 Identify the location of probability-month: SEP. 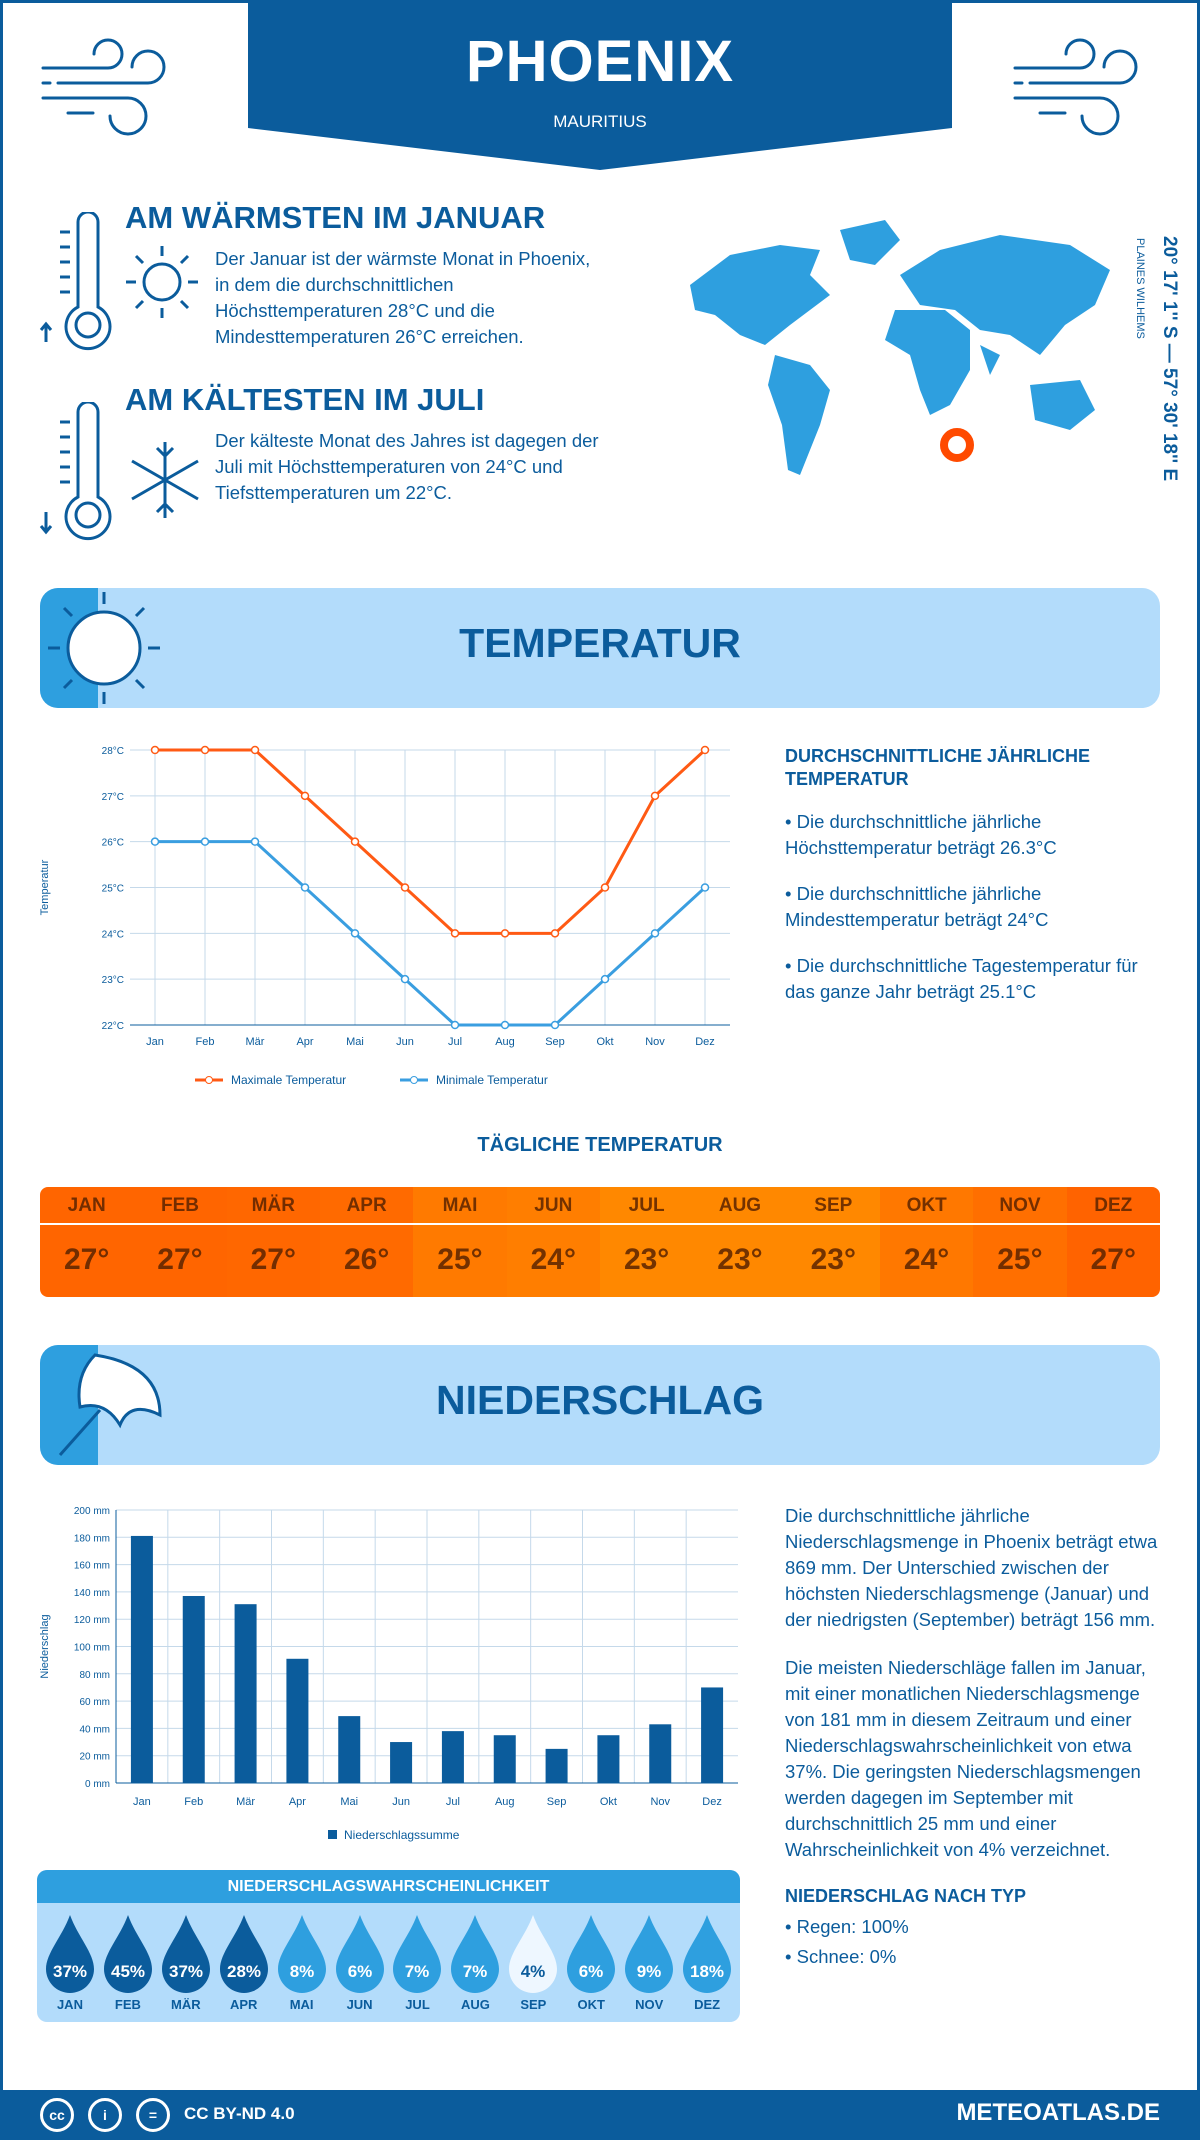
(533, 2004).